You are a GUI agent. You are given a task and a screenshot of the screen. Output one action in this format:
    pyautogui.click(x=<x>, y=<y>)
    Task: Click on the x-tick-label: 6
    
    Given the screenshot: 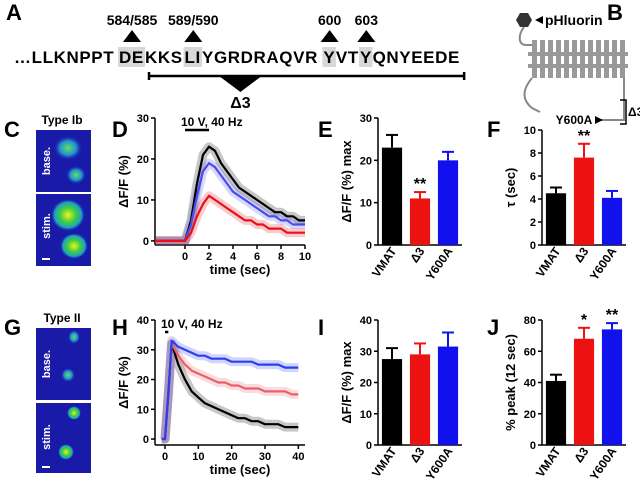 What is the action you would take?
    pyautogui.click(x=257, y=257)
    